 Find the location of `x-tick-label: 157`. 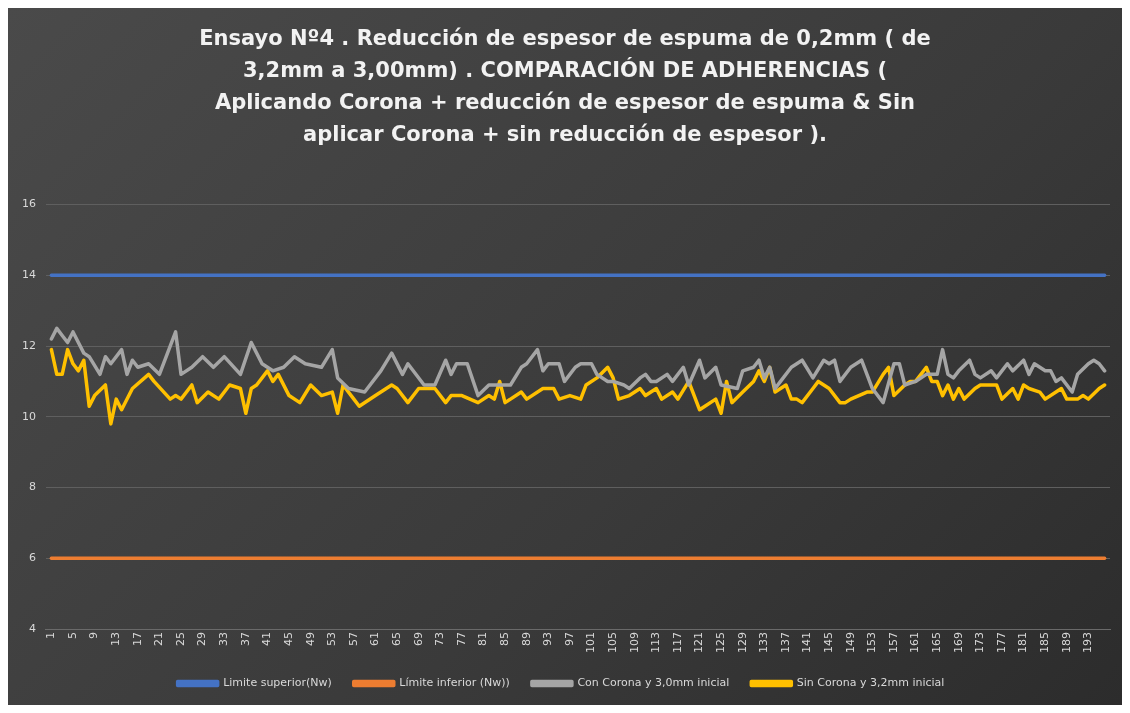

x-tick-label: 157 is located at coordinates (893, 642).